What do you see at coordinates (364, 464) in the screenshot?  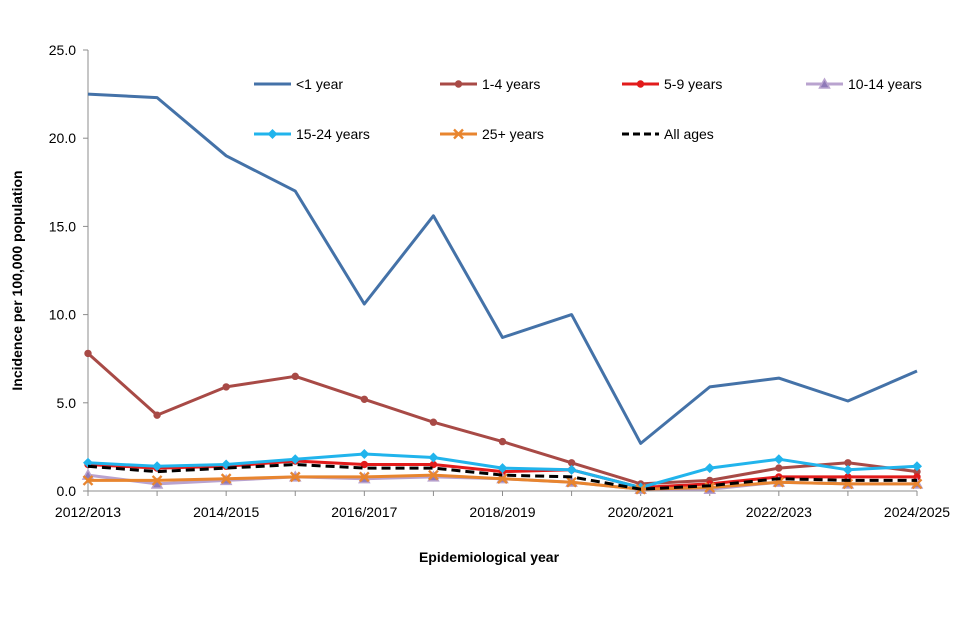 I see `data-point-5-9-years` at bounding box center [364, 464].